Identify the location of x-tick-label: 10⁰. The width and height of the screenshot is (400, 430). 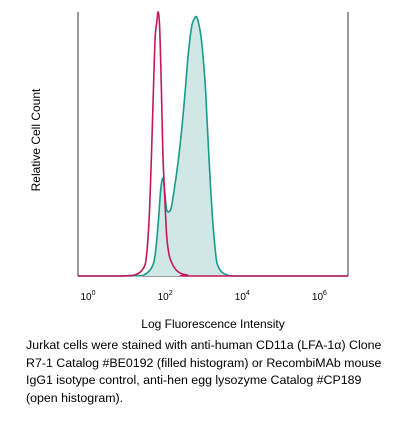
(87, 296).